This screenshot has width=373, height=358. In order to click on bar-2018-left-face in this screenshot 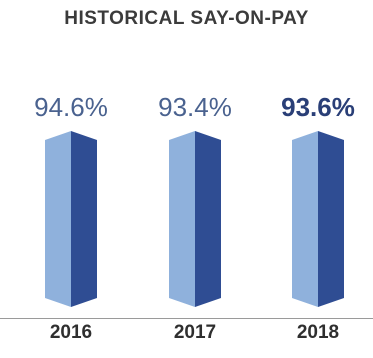, I will do `click(305, 219)`.